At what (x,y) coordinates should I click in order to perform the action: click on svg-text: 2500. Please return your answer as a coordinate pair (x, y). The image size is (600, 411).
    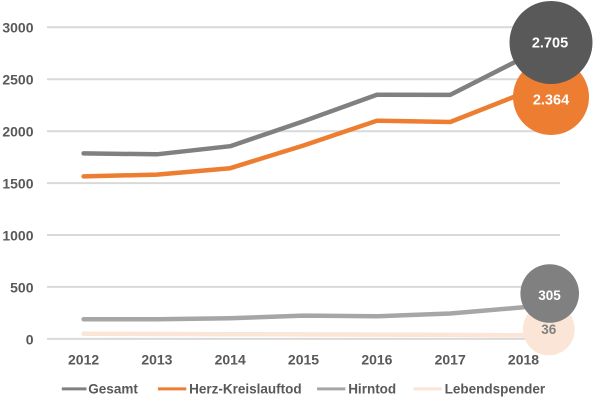
    Looking at the image, I should click on (17, 80).